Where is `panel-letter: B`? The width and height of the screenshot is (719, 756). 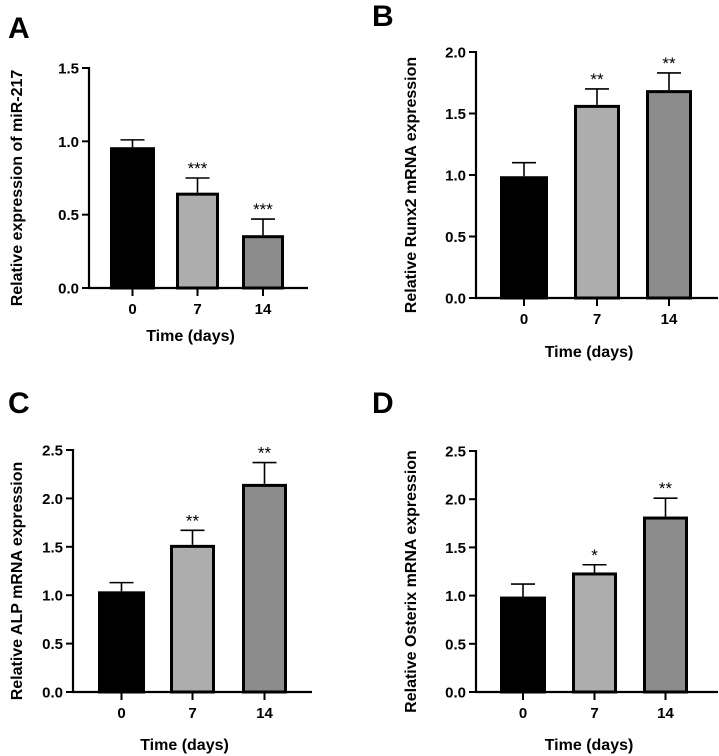 panel-letter: B is located at coordinates (383, 16).